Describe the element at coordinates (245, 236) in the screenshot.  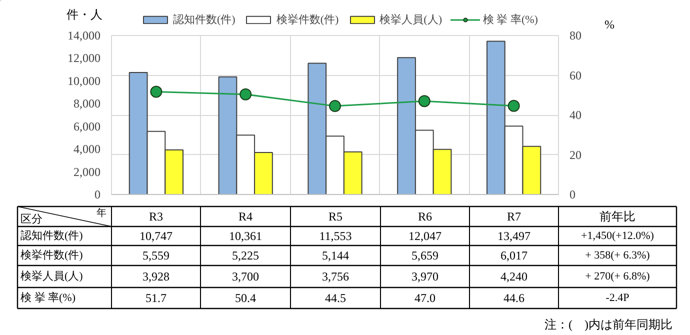
I see `data-label: 10,361` at that location.